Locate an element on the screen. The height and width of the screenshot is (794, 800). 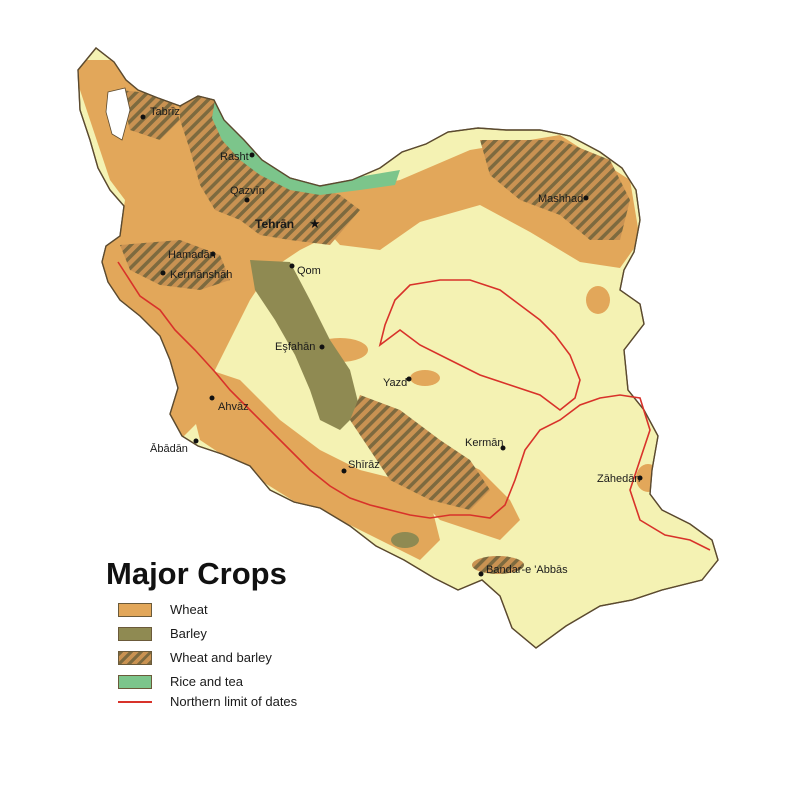
svg-text: Bandar-e 'Abbās is located at coordinates (527, 570).